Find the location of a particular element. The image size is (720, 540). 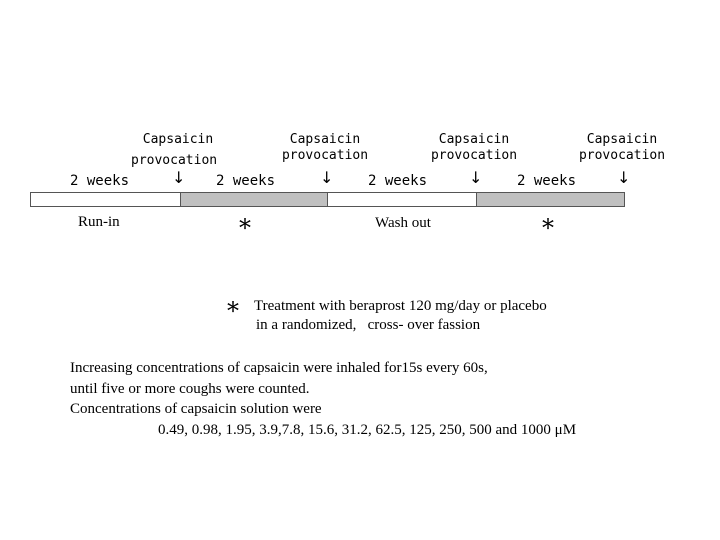

provocation-label-3: Capsaicin provocation is located at coordinates (474, 148).